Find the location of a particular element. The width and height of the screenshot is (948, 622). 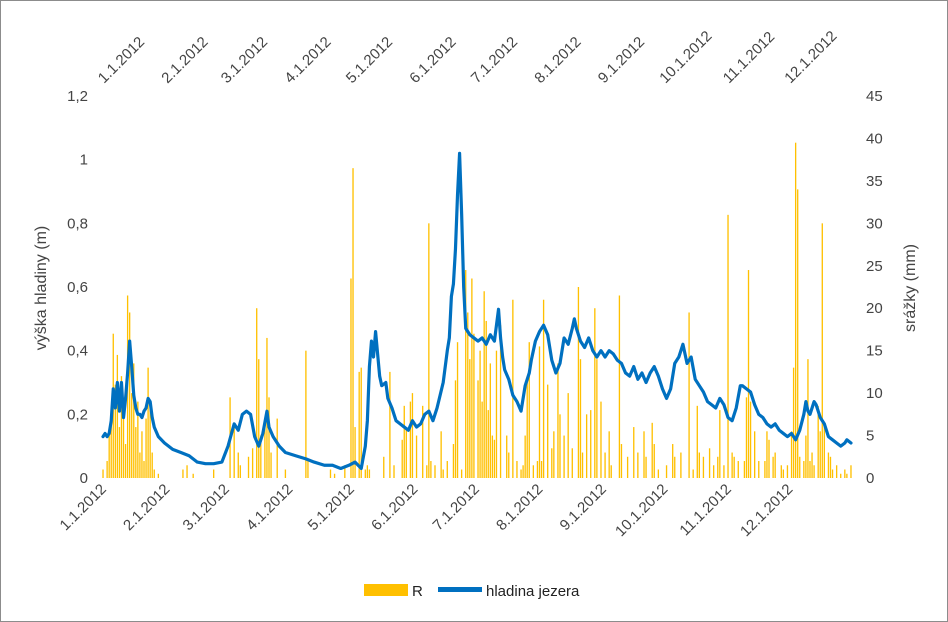

right-y-tick-label: 35 is located at coordinates (874, 181).